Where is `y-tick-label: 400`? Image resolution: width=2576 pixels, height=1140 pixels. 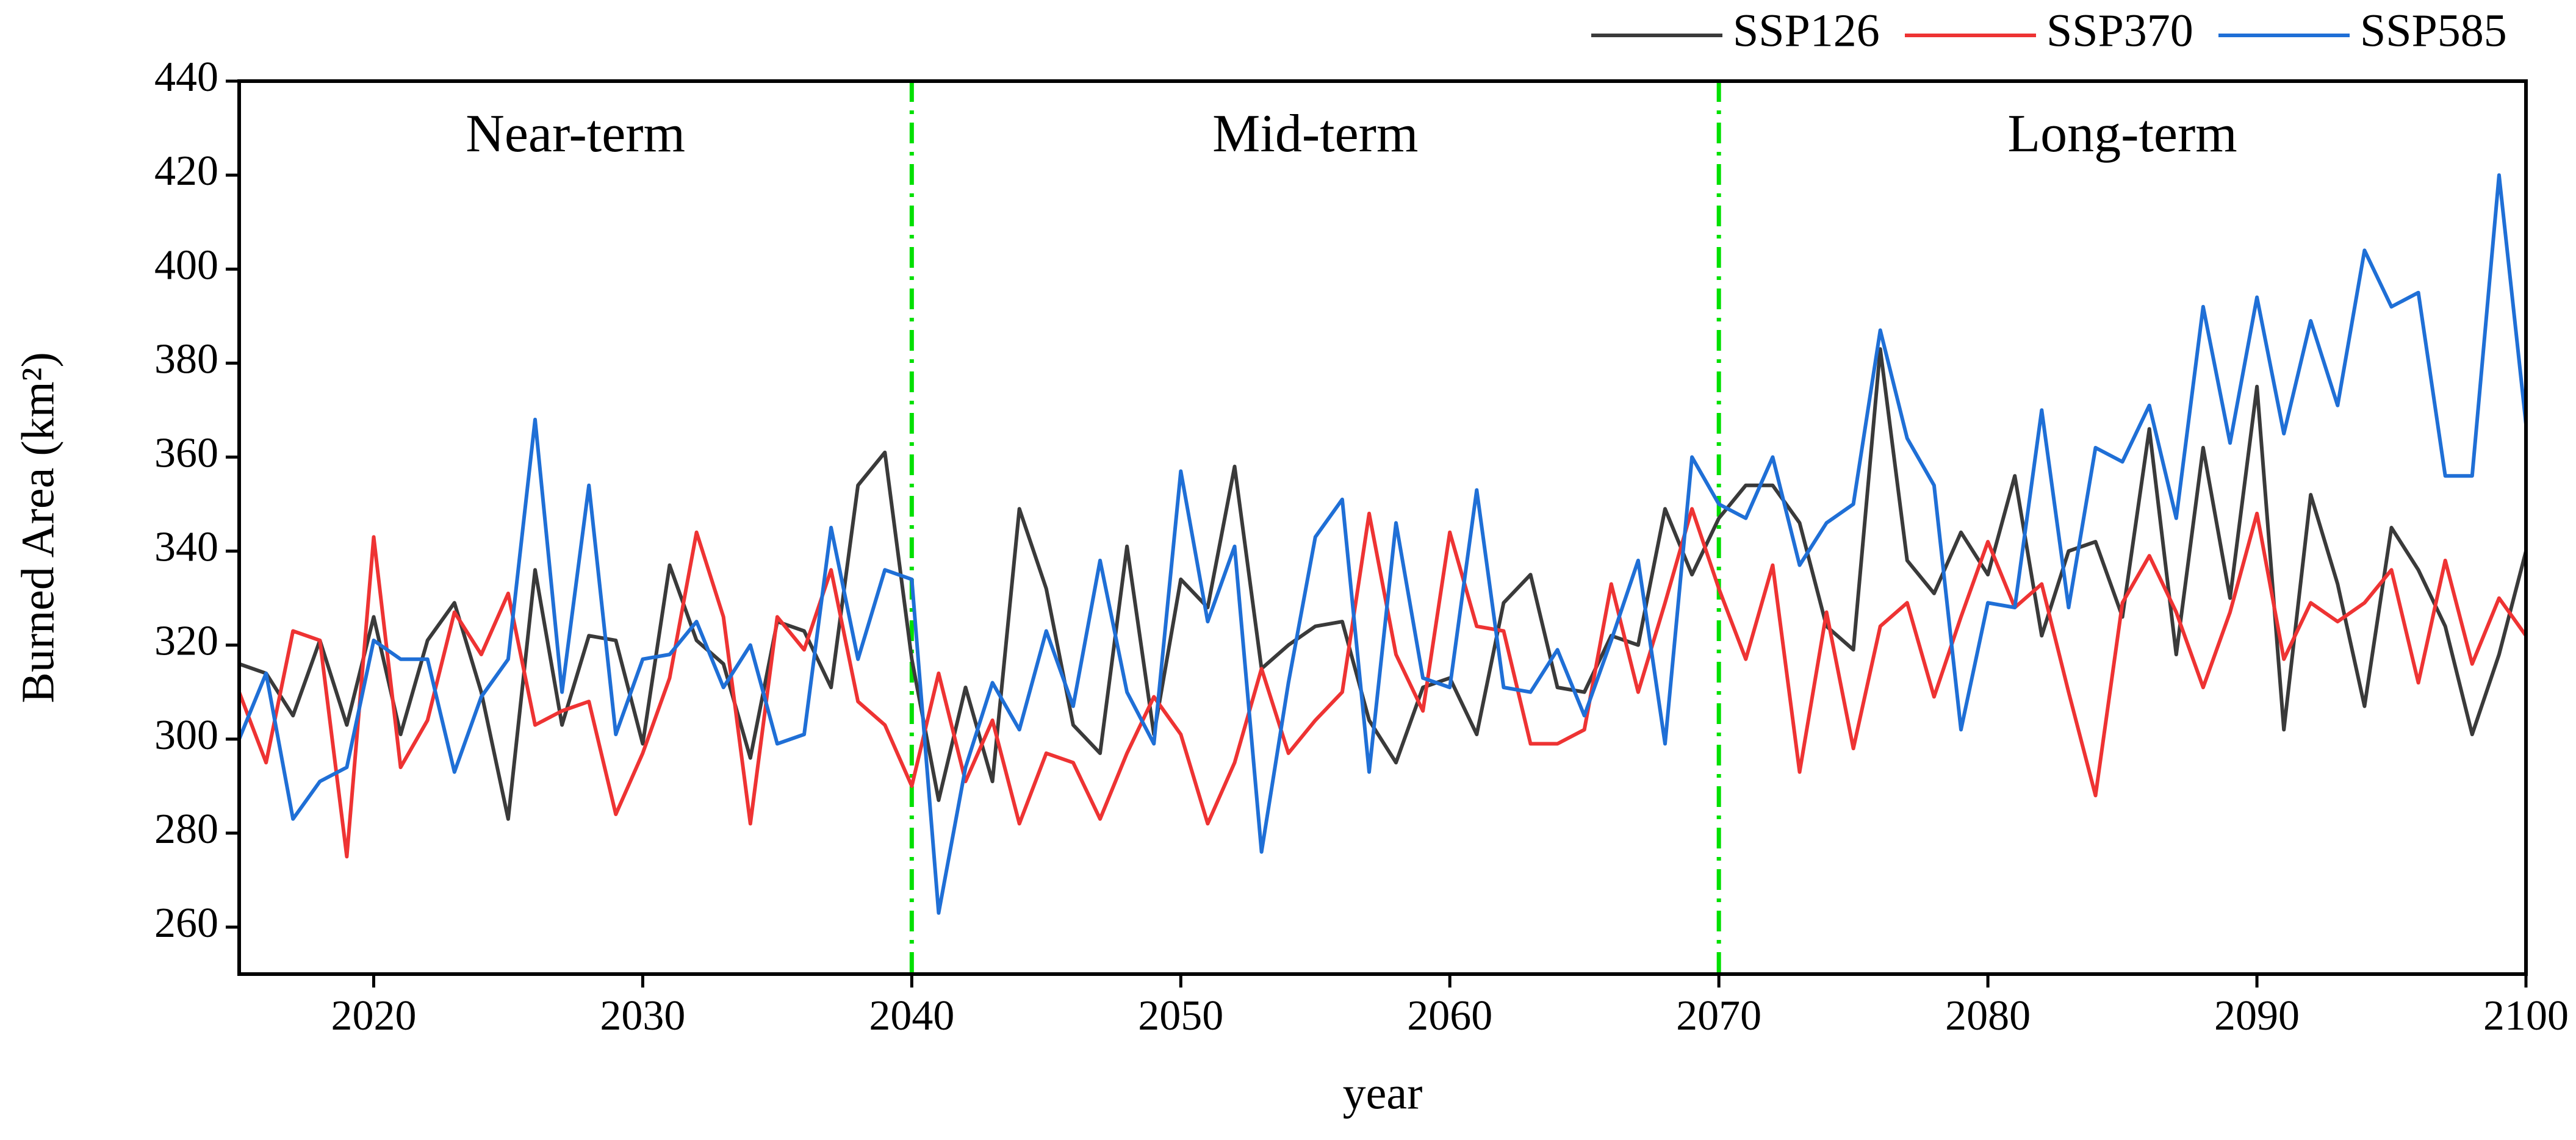
y-tick-label: 400 is located at coordinates (186, 265).